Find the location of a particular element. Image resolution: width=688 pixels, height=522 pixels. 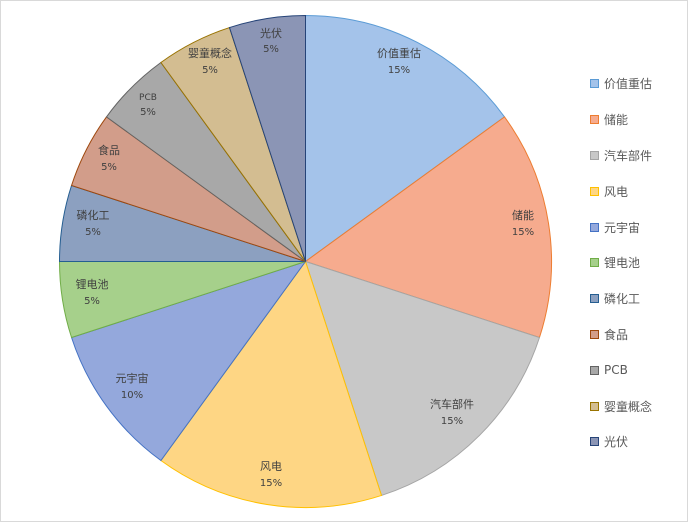

slice-label: 储能 is located at coordinates (523, 215).